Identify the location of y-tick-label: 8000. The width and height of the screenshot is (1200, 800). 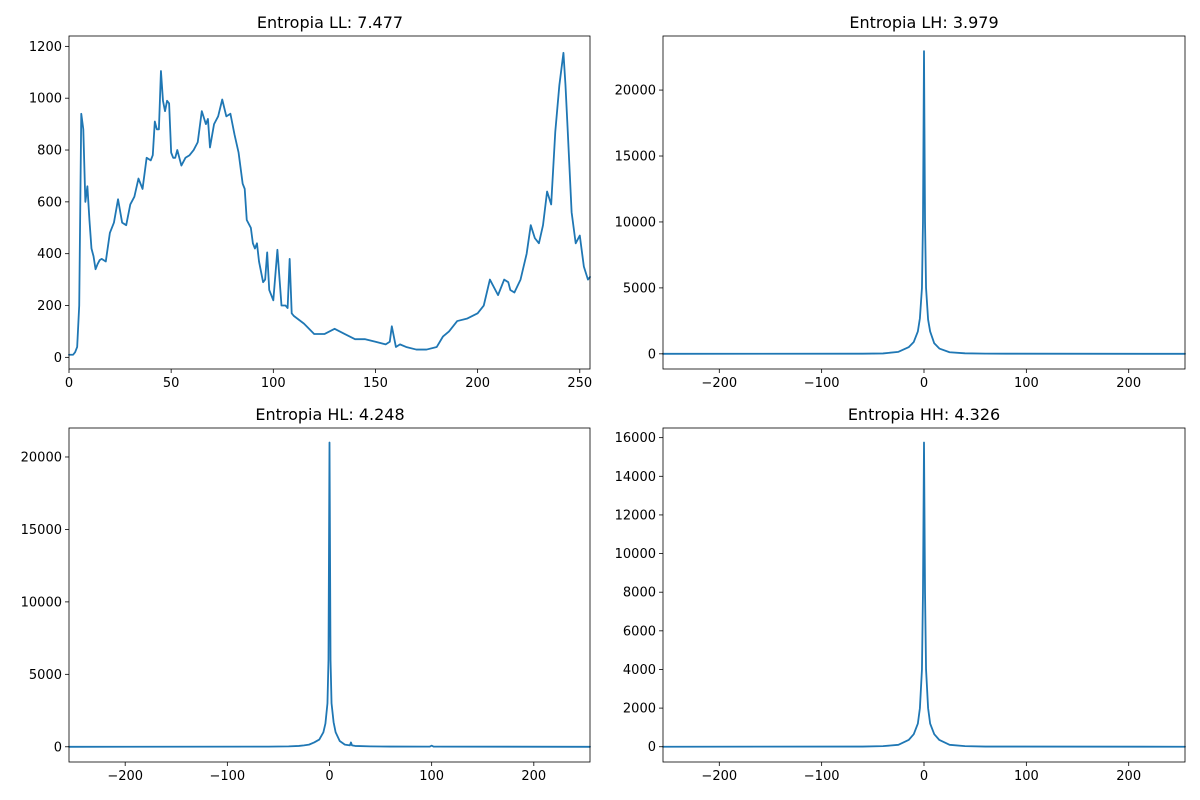
(639, 593).